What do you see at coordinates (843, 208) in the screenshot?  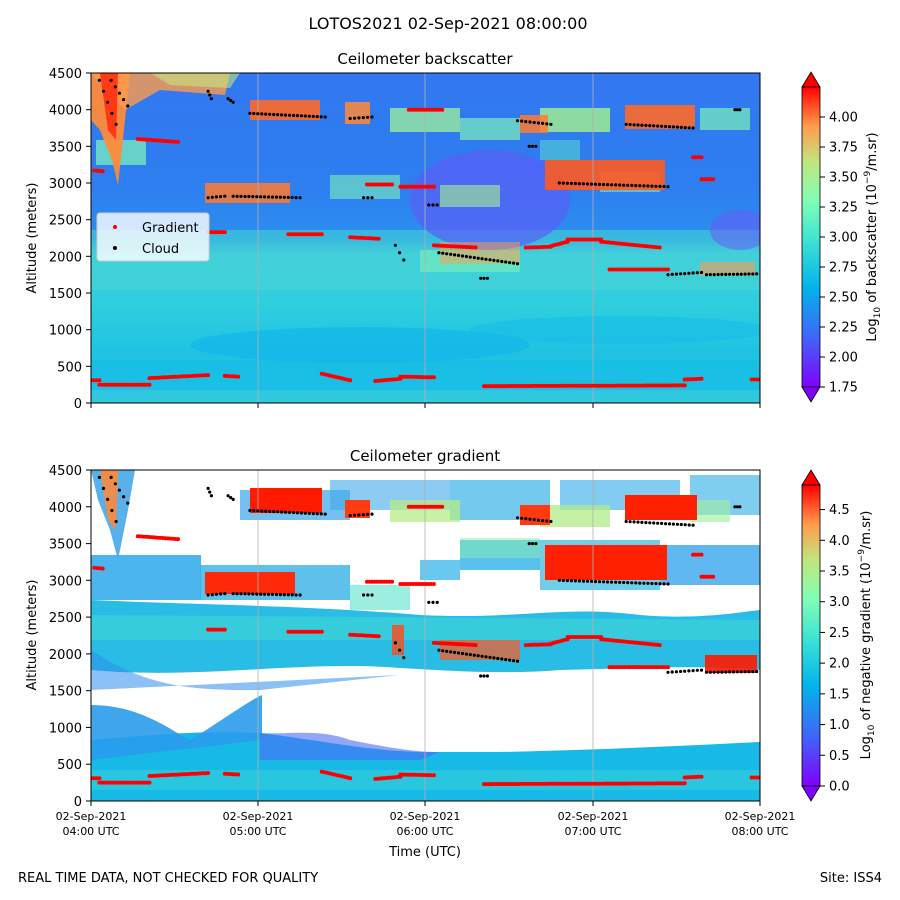 I see `colorbar-tick-label: 3.25` at bounding box center [843, 208].